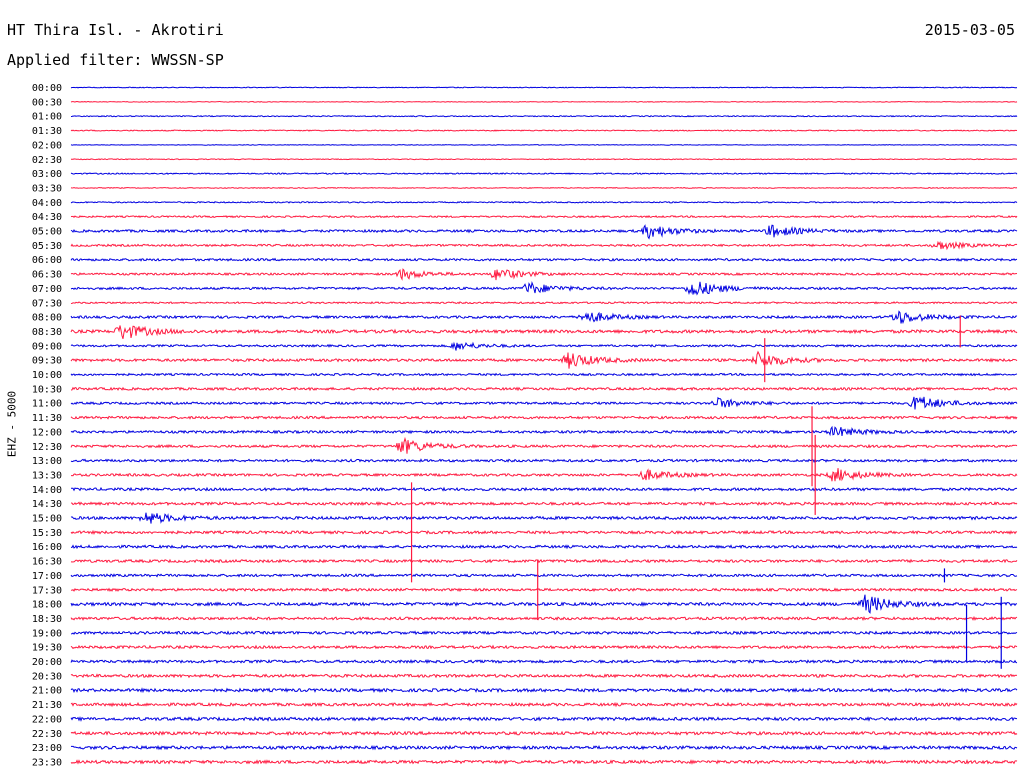 Image resolution: width=1024 pixels, height=780 pixels. I want to click on row-time-label: 20:30, so click(47, 676).